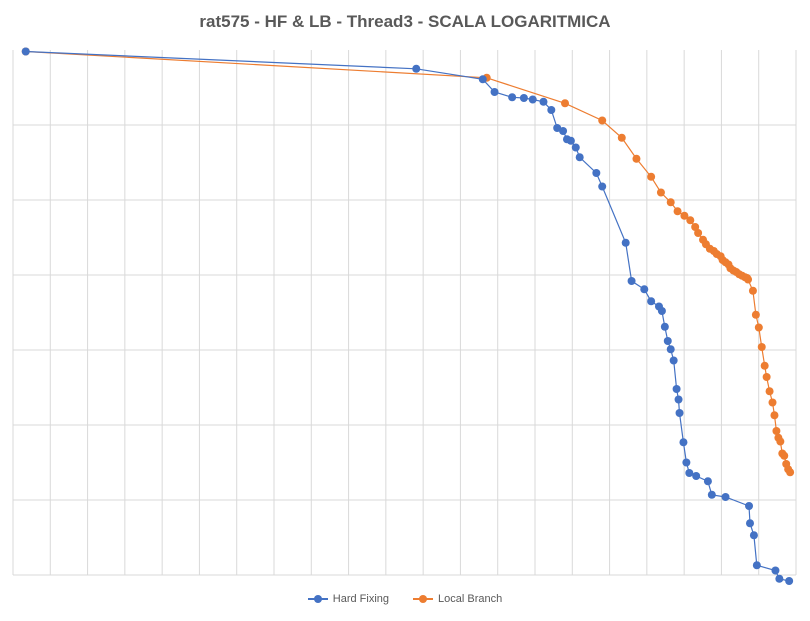 This screenshot has height=621, width=810. I want to click on legend: Hard Fixing Local Branch, so click(405, 599).